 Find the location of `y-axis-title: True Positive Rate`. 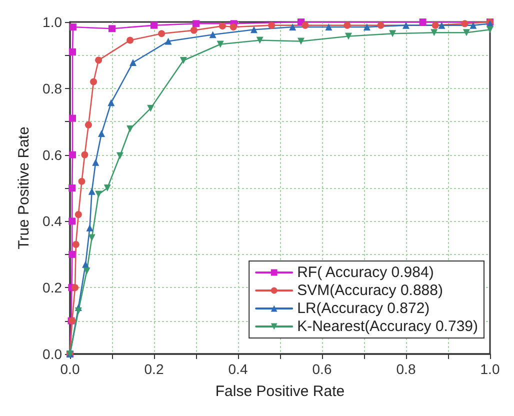

y-axis-title: True Positive Rate is located at coordinates (24, 188).